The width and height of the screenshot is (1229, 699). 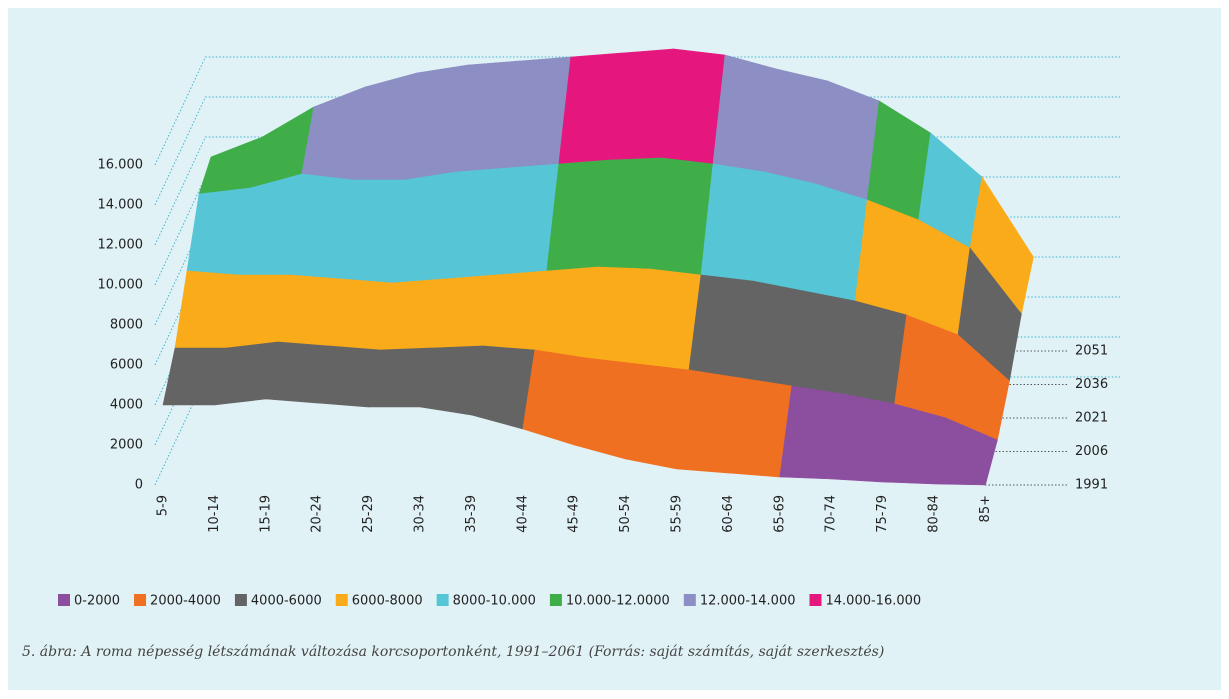 I want to click on y-tick-label: 0, so click(x=139, y=485).